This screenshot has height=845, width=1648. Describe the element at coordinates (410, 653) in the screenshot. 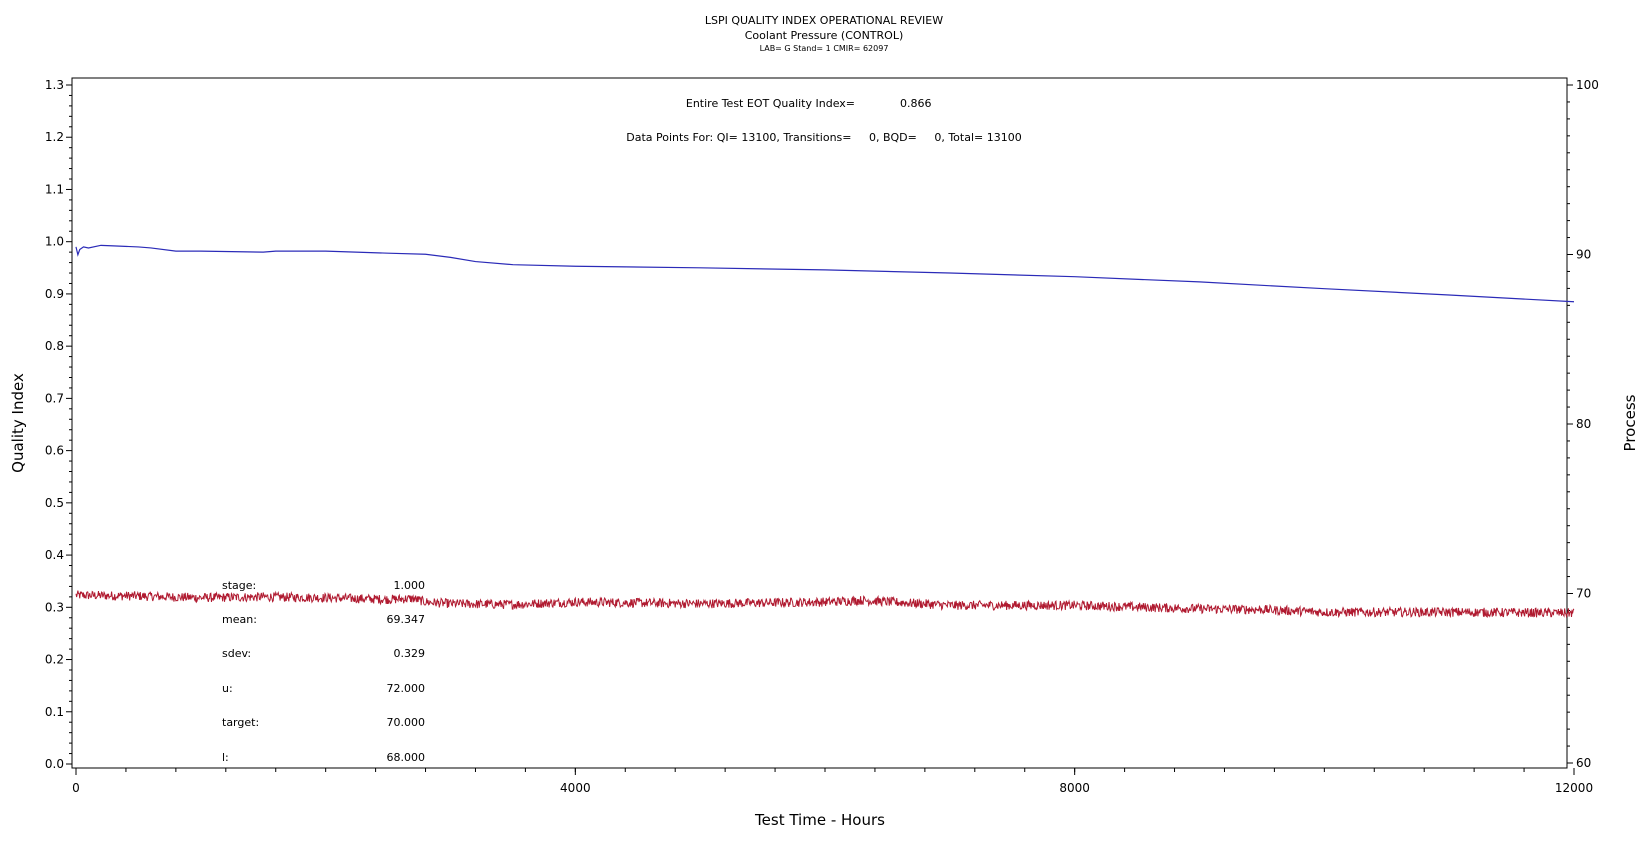

I see `stat-value: 0.329` at that location.